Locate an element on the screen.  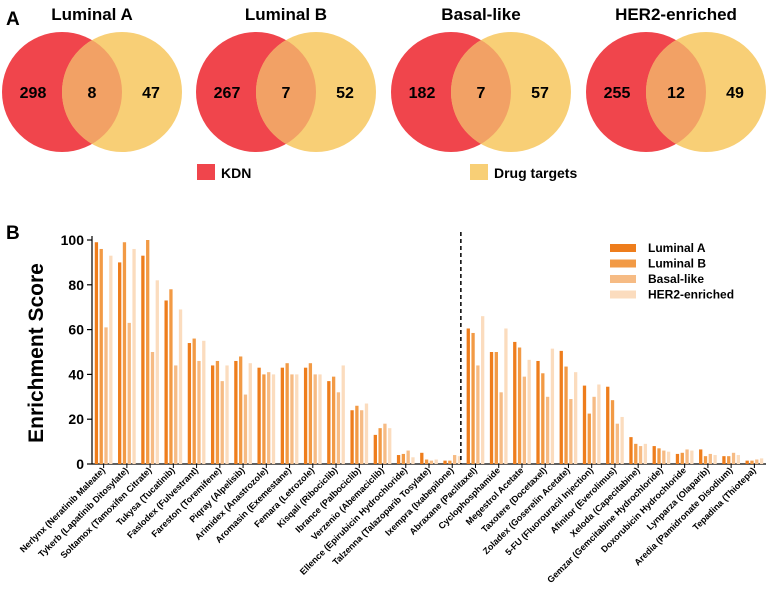
y-axis-title: Enrichment Score is located at coordinates (36, 353).